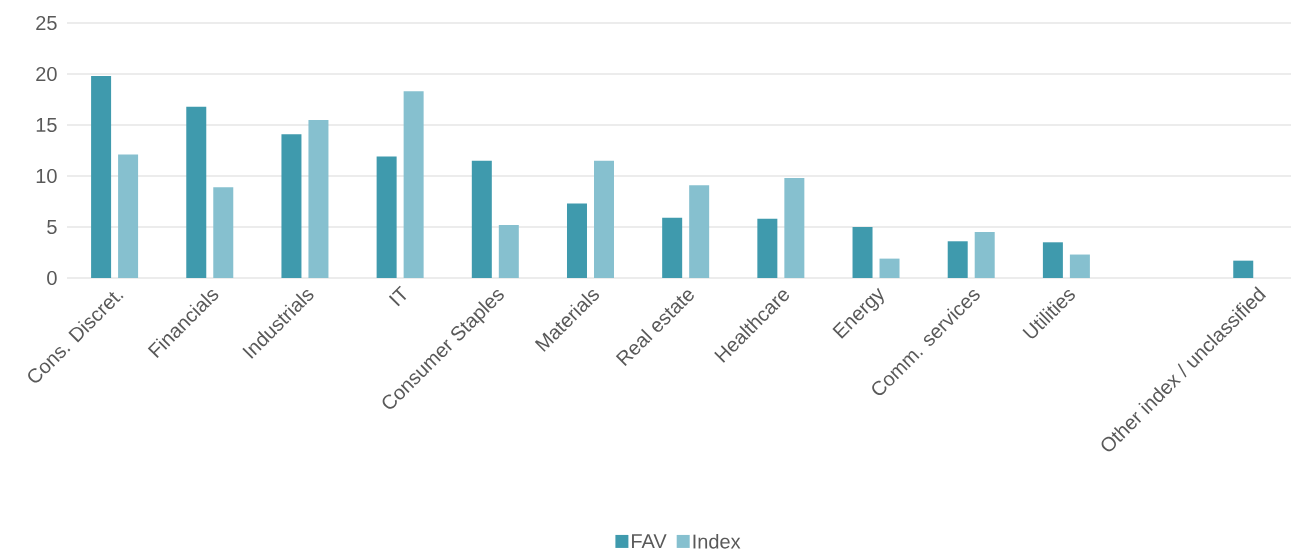 Image resolution: width=1291 pixels, height=552 pixels. Describe the element at coordinates (397, 296) in the screenshot. I see `x-tick-label: IT` at that location.